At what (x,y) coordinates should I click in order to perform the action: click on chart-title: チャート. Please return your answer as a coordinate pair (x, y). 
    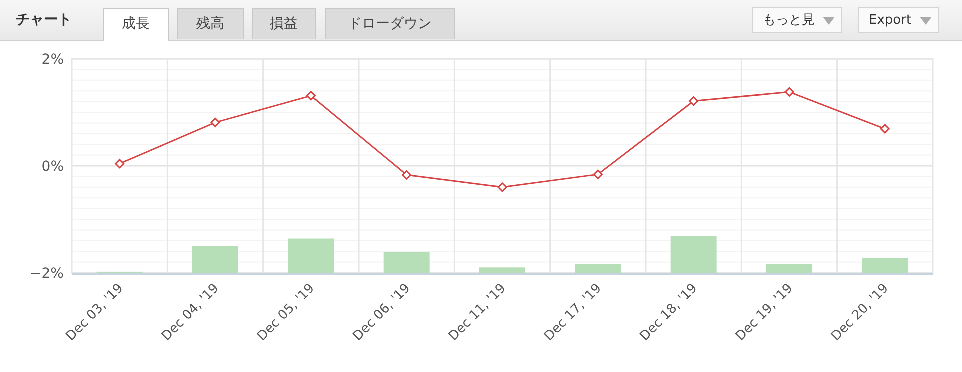
    Looking at the image, I should click on (44, 20).